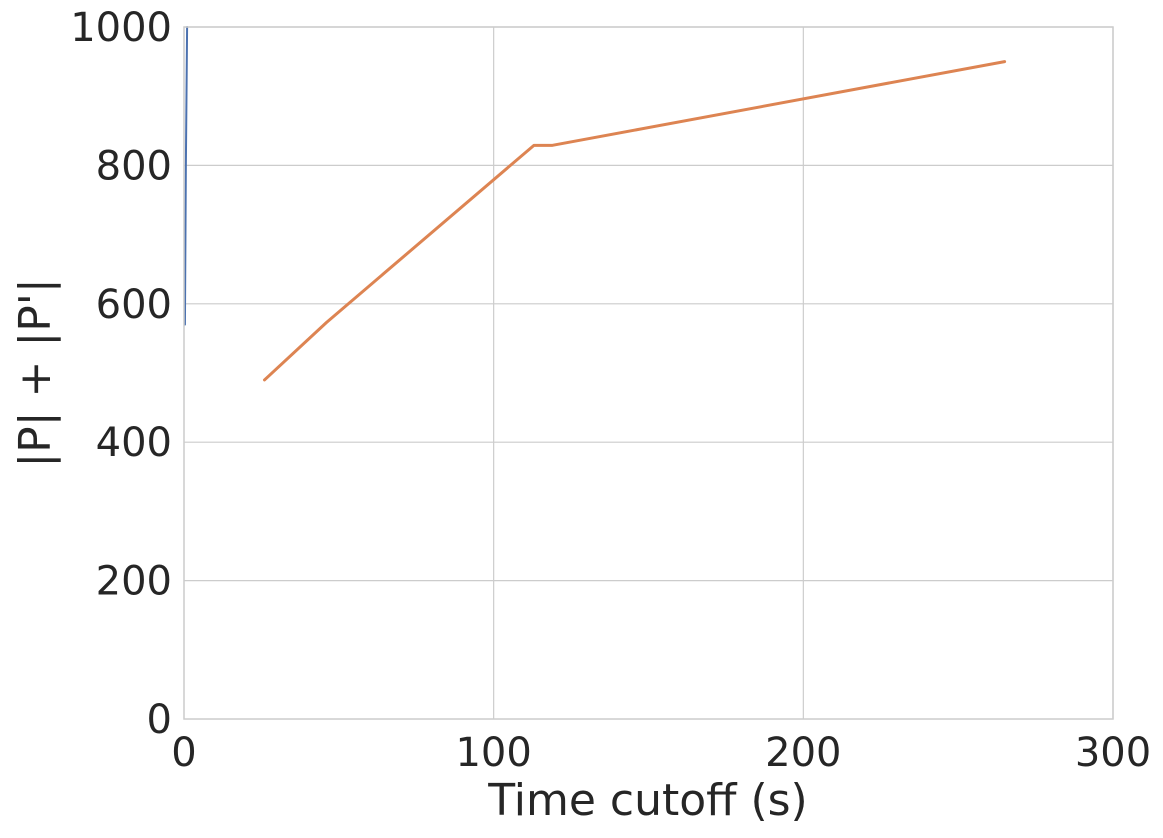 The width and height of the screenshot is (1163, 838). What do you see at coordinates (803, 753) in the screenshot?
I see `x-tick-label: 200` at bounding box center [803, 753].